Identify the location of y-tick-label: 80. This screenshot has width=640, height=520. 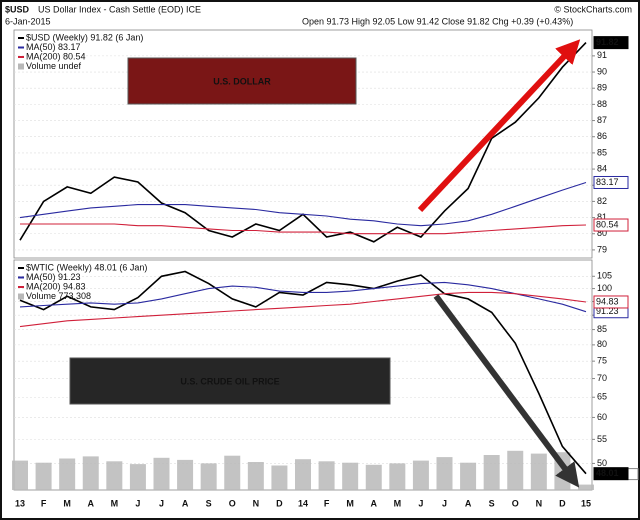
(602, 233).